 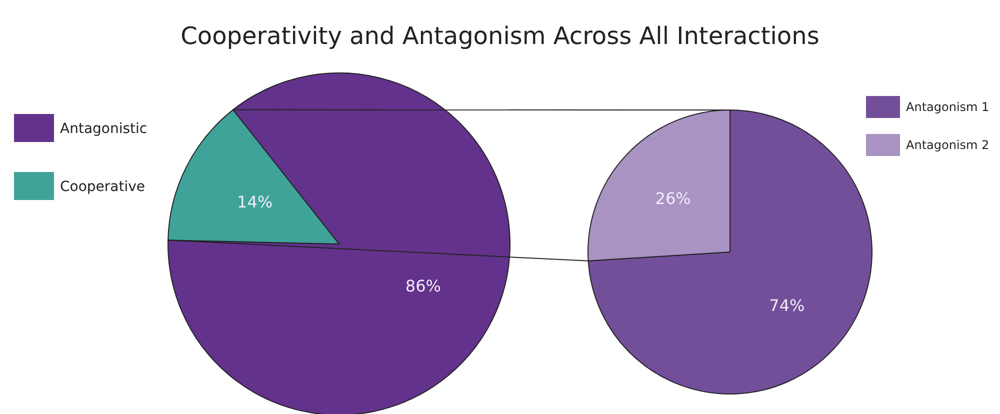 What do you see at coordinates (104, 128) in the screenshot?
I see `legend-label: Antagonistic` at bounding box center [104, 128].